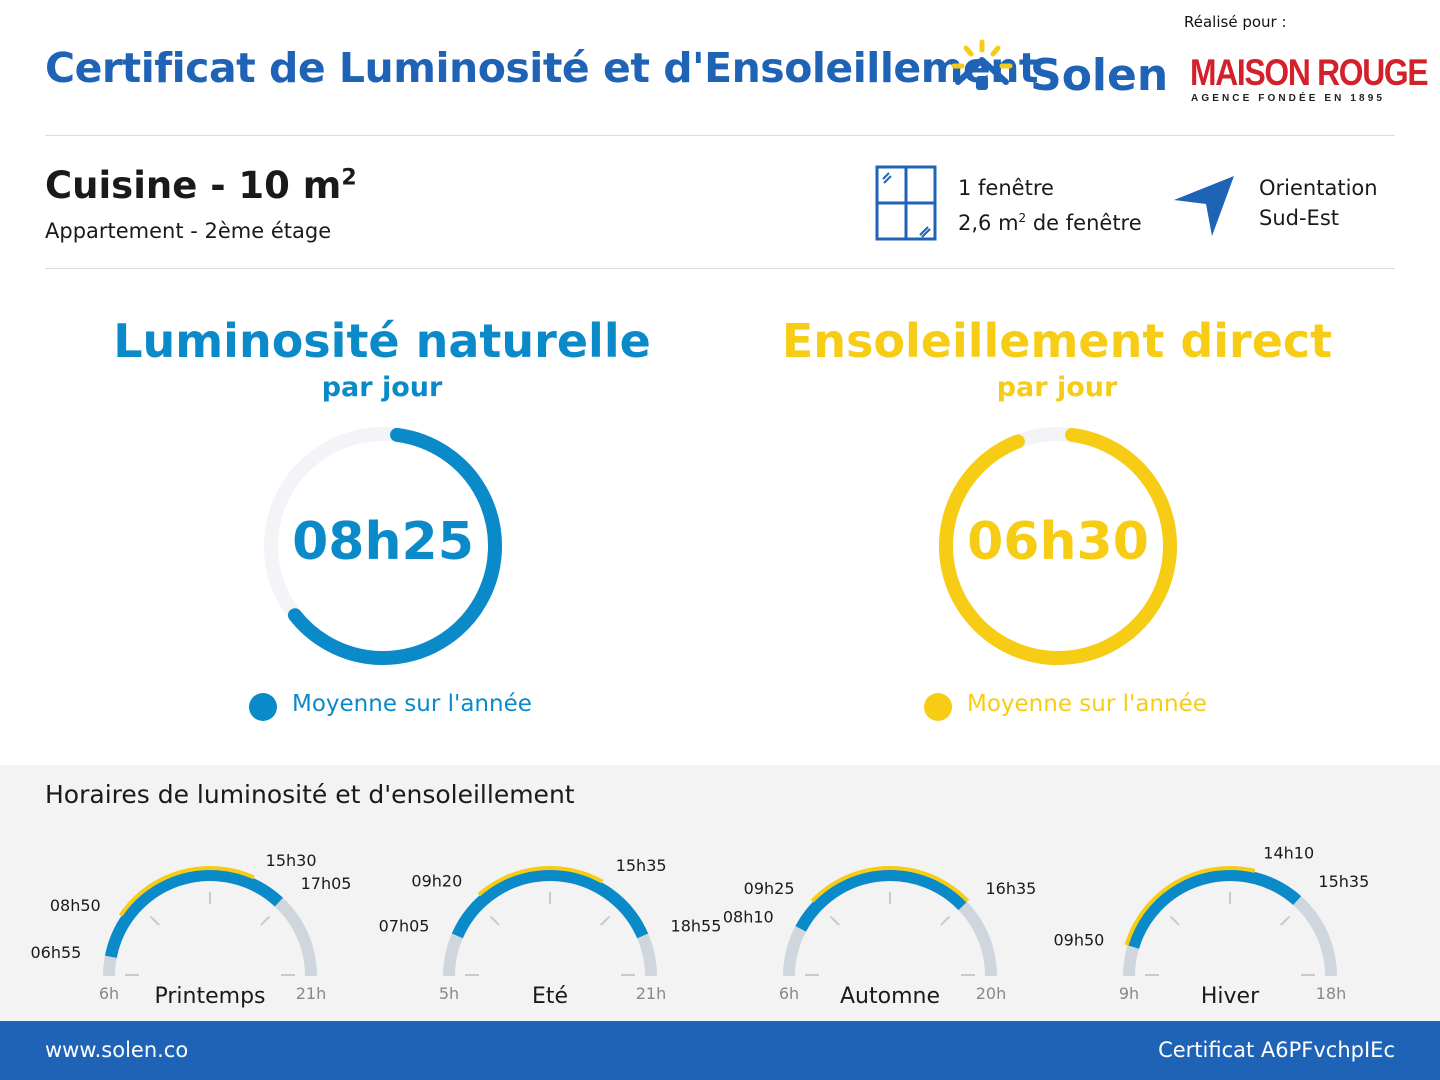  I want to click on sunshine-gauge-arc, so click(1058, 546).